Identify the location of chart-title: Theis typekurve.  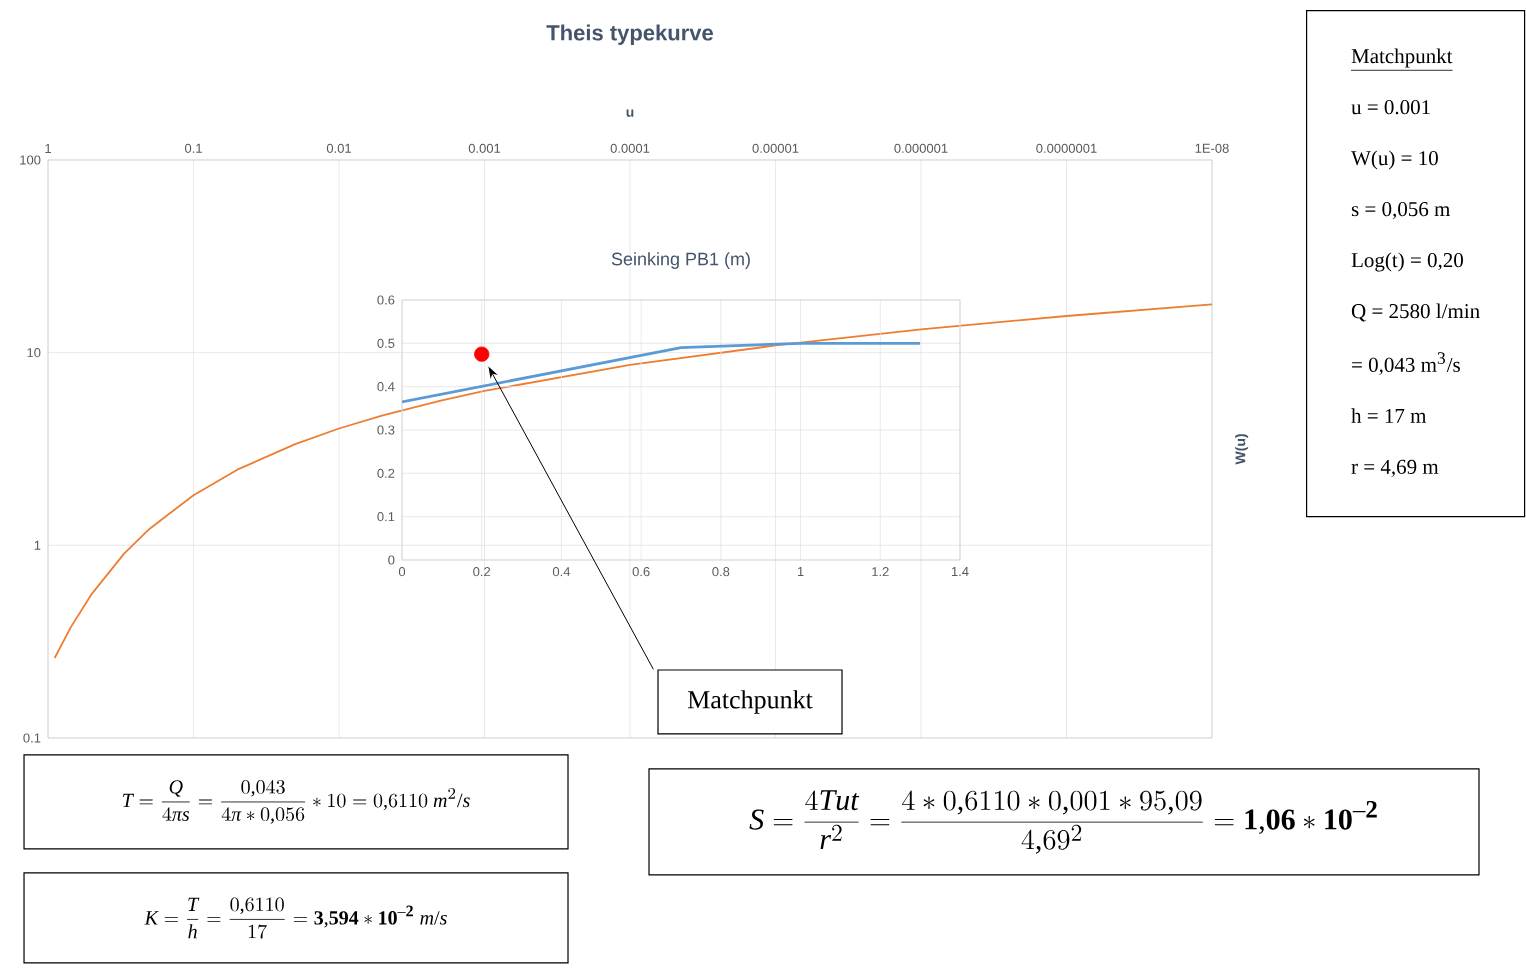
(629, 34).